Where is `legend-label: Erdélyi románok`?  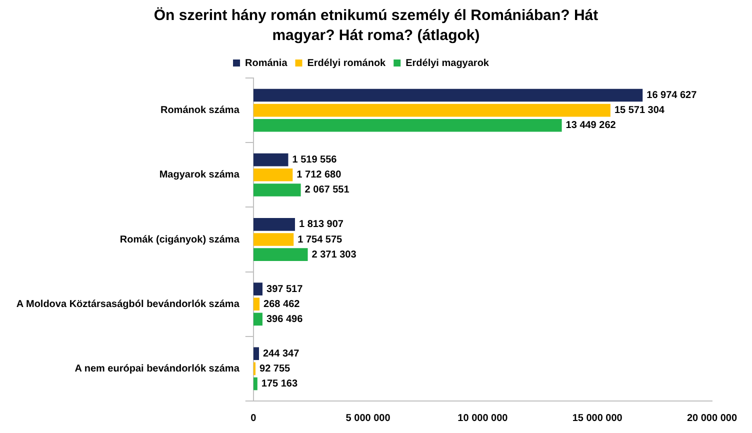
legend-label: Erdélyi románok is located at coordinates (346, 63).